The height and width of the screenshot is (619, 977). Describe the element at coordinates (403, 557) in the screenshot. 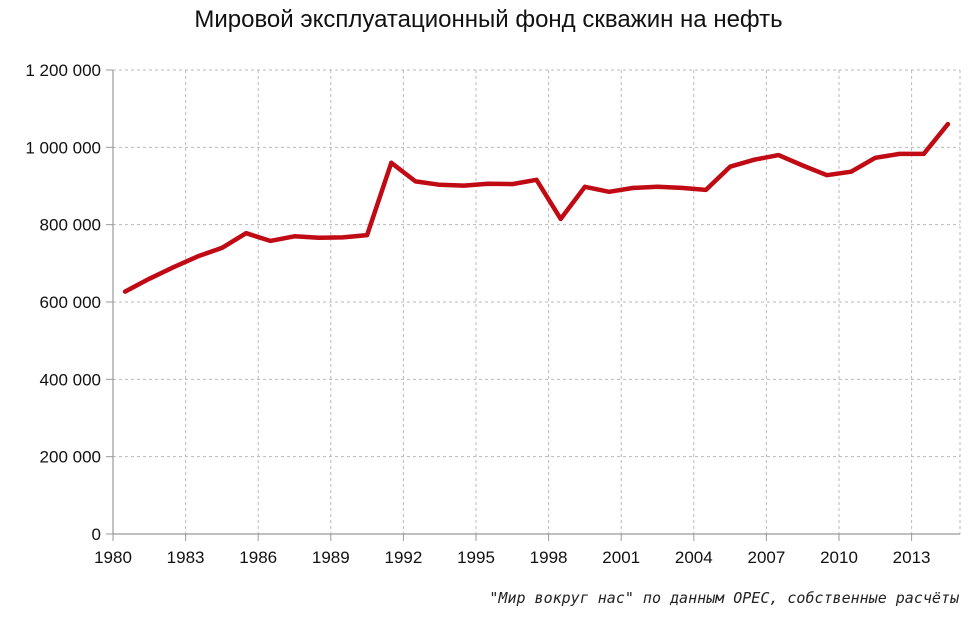

I see `x-tick-label: 1992` at that location.